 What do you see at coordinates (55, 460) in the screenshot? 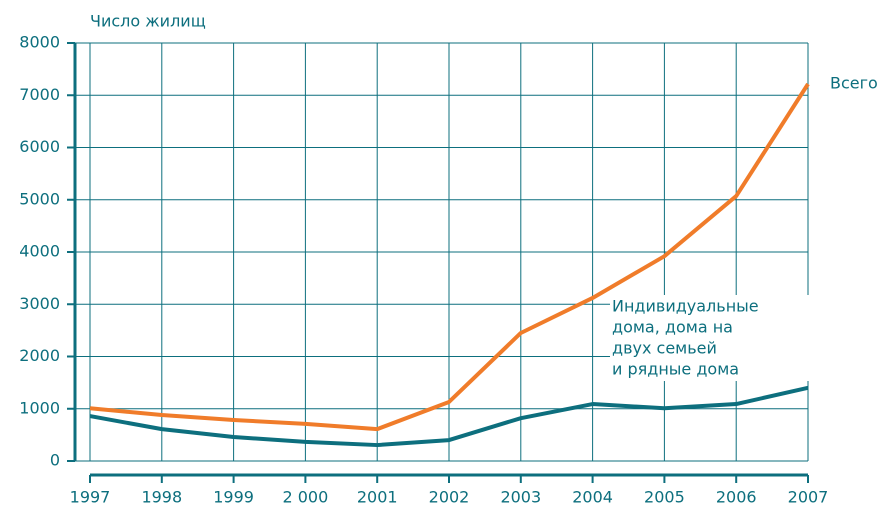
I see `y-tick-label: 0` at bounding box center [55, 460].